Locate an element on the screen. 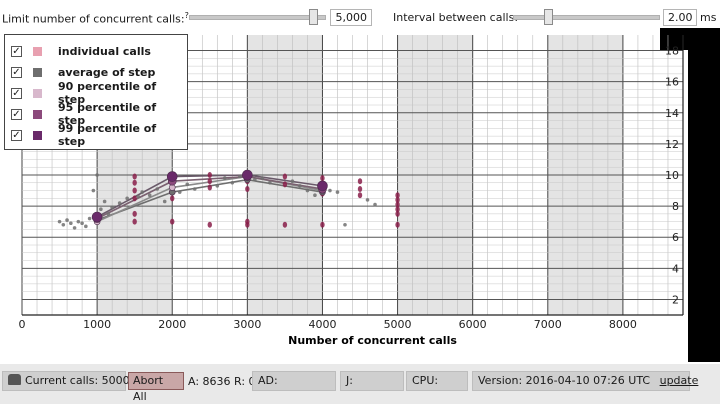 This screenshot has width=720, height=405. interval-label: Interval between calls: is located at coordinates (456, 17).